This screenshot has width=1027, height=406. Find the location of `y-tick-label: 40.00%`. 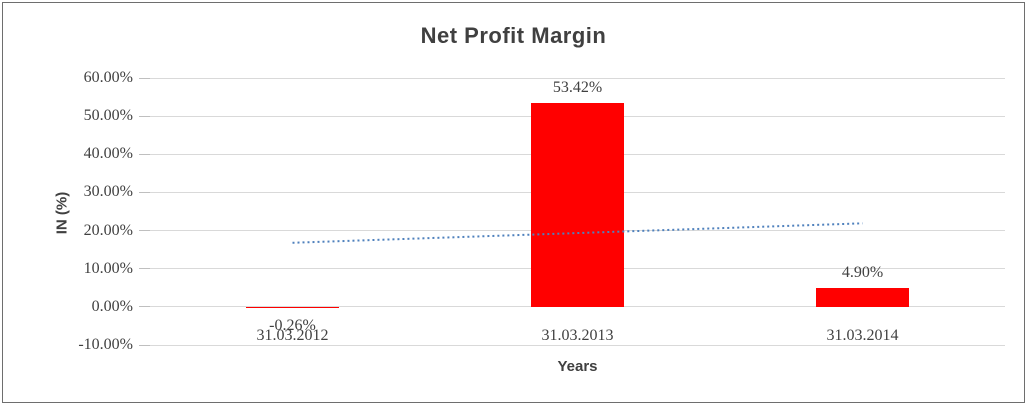

y-tick-label: 40.00% is located at coordinates (108, 154).